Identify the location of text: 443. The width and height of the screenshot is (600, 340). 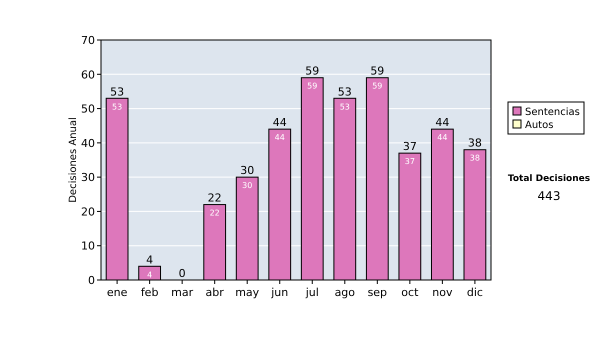
(549, 196).